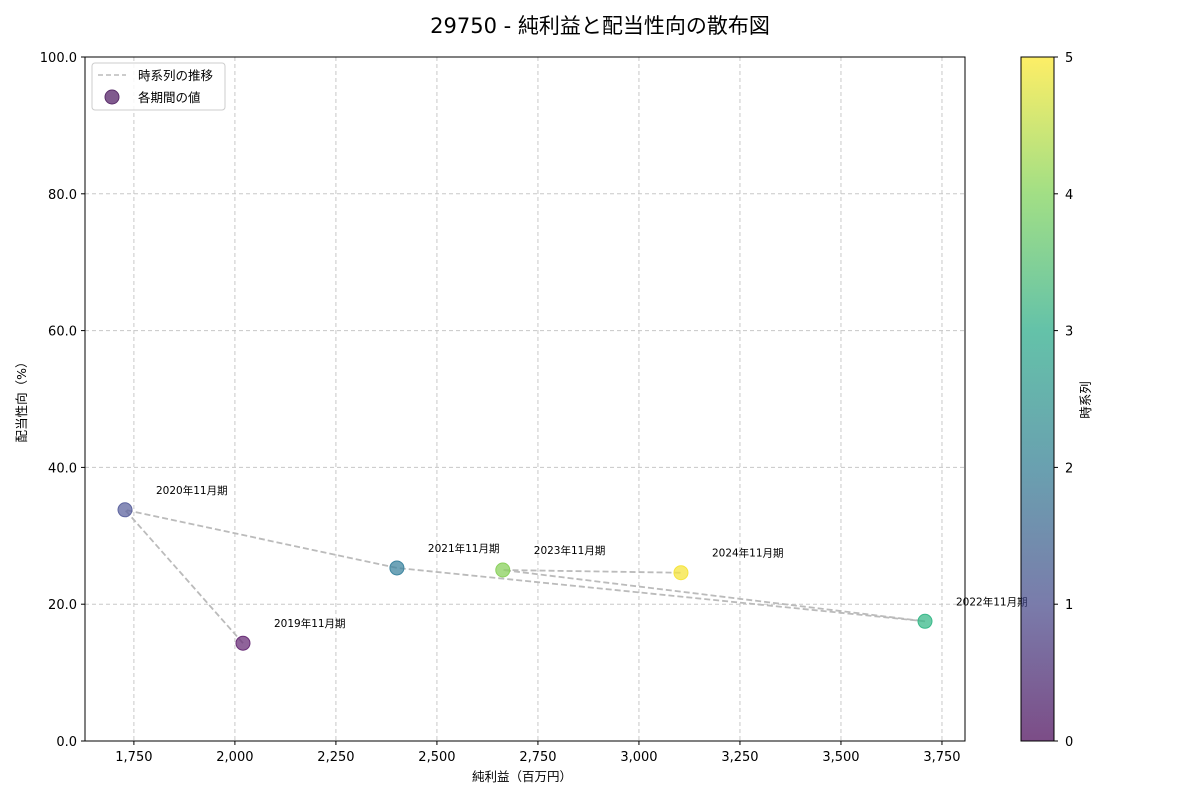  Describe the element at coordinates (133, 757) in the screenshot. I see `x-tick-label: 1,750` at that location.